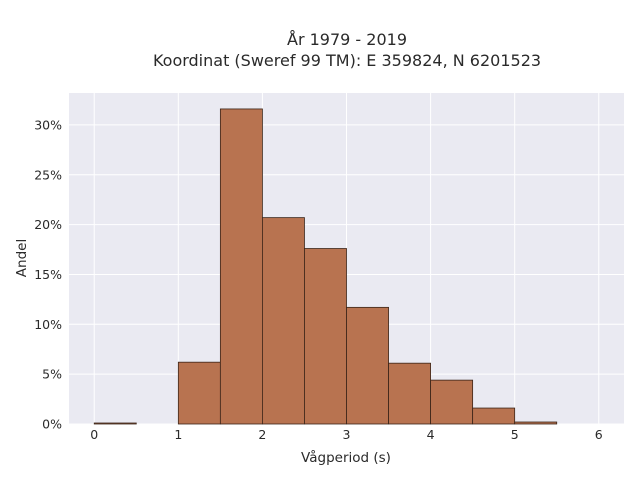  I want to click on y-tick-label: 15%, so click(48, 274).